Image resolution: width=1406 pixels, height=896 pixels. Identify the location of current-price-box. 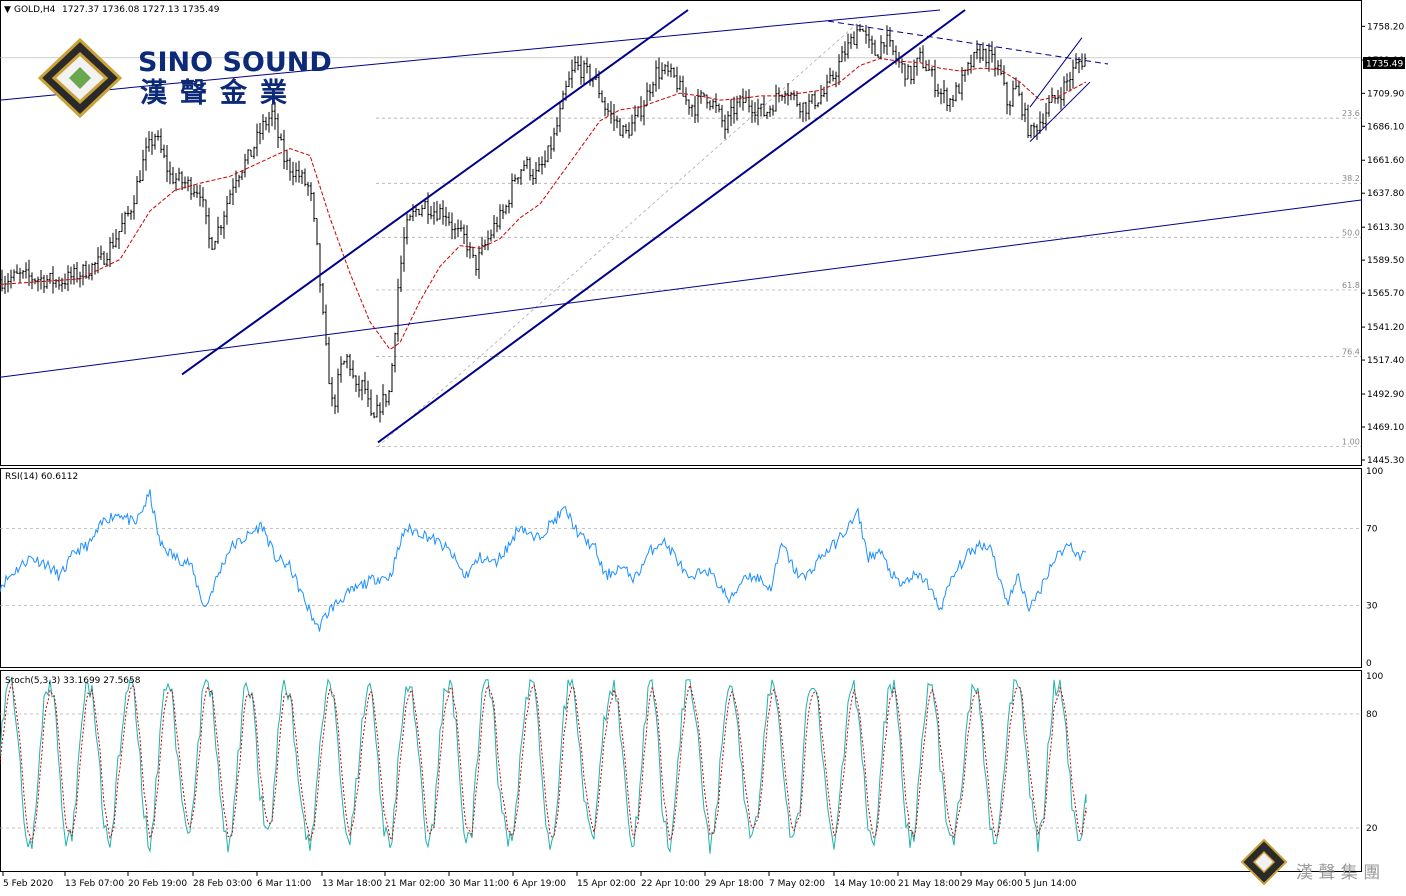
(1384, 63).